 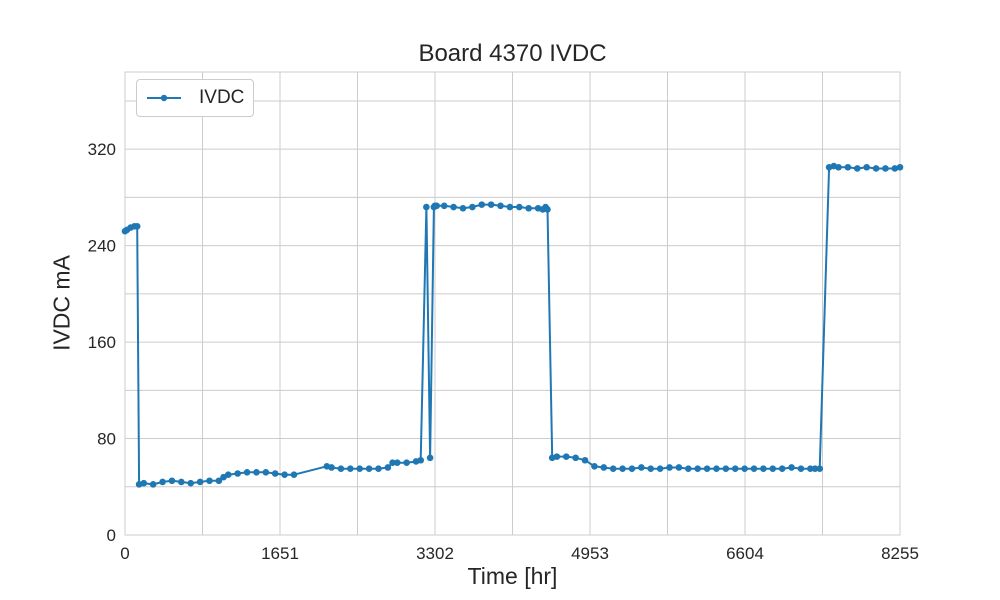 I want to click on x-tick-label: 3302, so click(x=435, y=553).